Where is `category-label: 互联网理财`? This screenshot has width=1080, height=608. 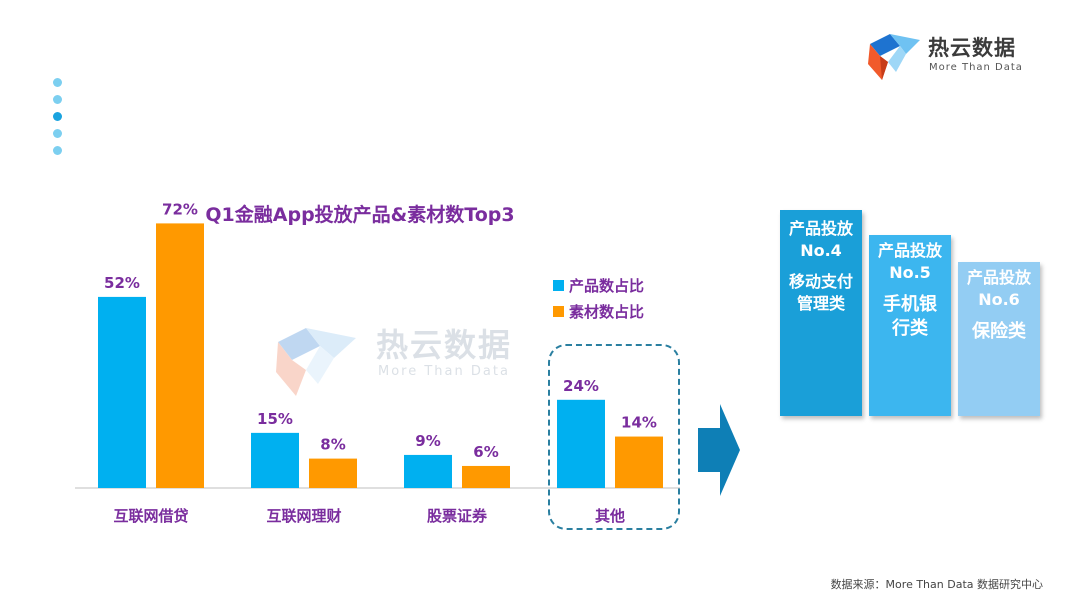 category-label: 互联网理财 is located at coordinates (303, 516).